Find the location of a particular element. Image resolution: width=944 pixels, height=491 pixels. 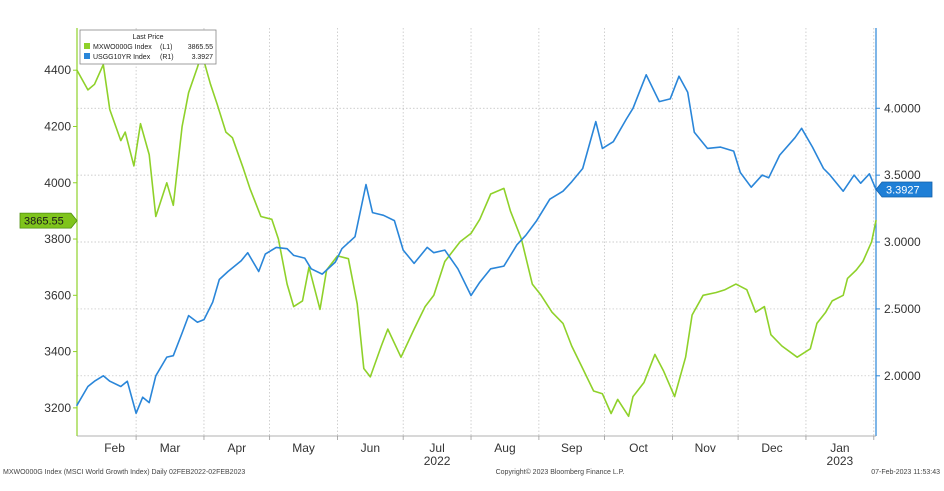

year-label-2022: 2022 is located at coordinates (437, 461).